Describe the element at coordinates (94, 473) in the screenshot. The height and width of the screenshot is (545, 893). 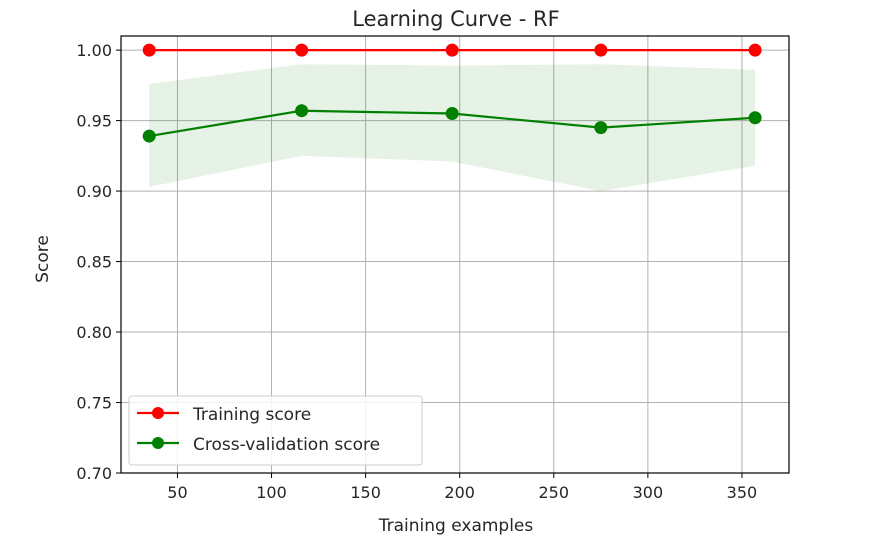
I see `y-tick-label: 0.70` at that location.